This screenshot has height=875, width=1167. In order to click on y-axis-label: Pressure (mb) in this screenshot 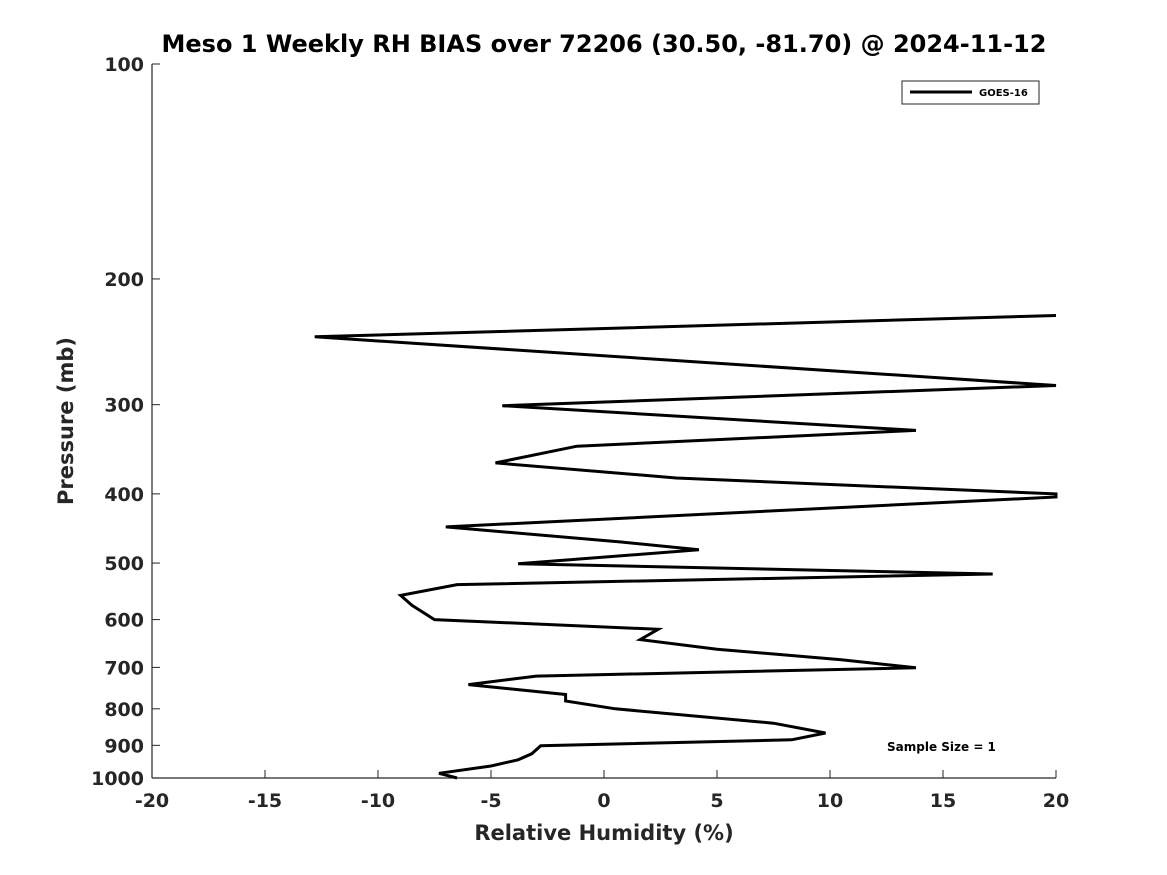, I will do `click(66, 421)`.